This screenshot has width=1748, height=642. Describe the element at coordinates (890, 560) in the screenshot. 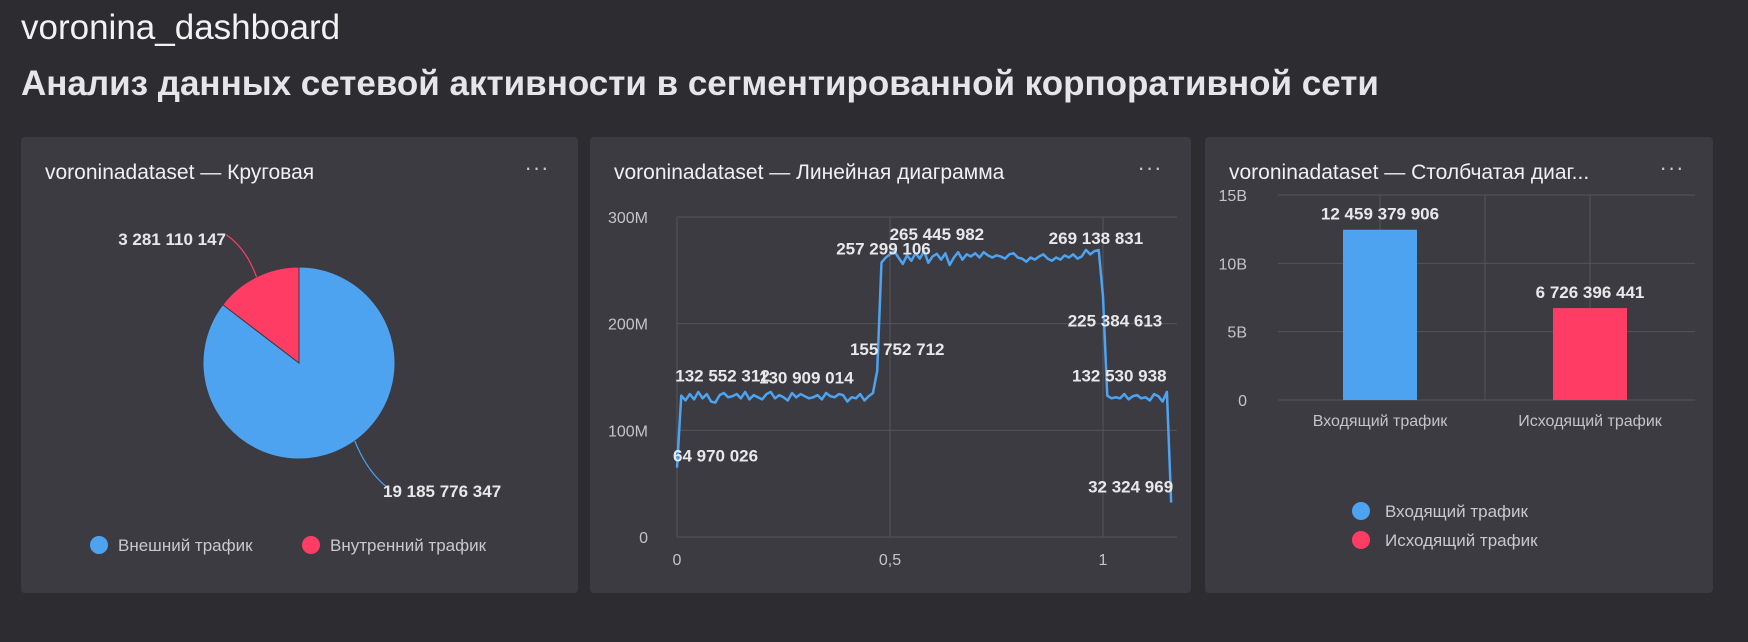

I see `x-tick-label: 0,5` at that location.